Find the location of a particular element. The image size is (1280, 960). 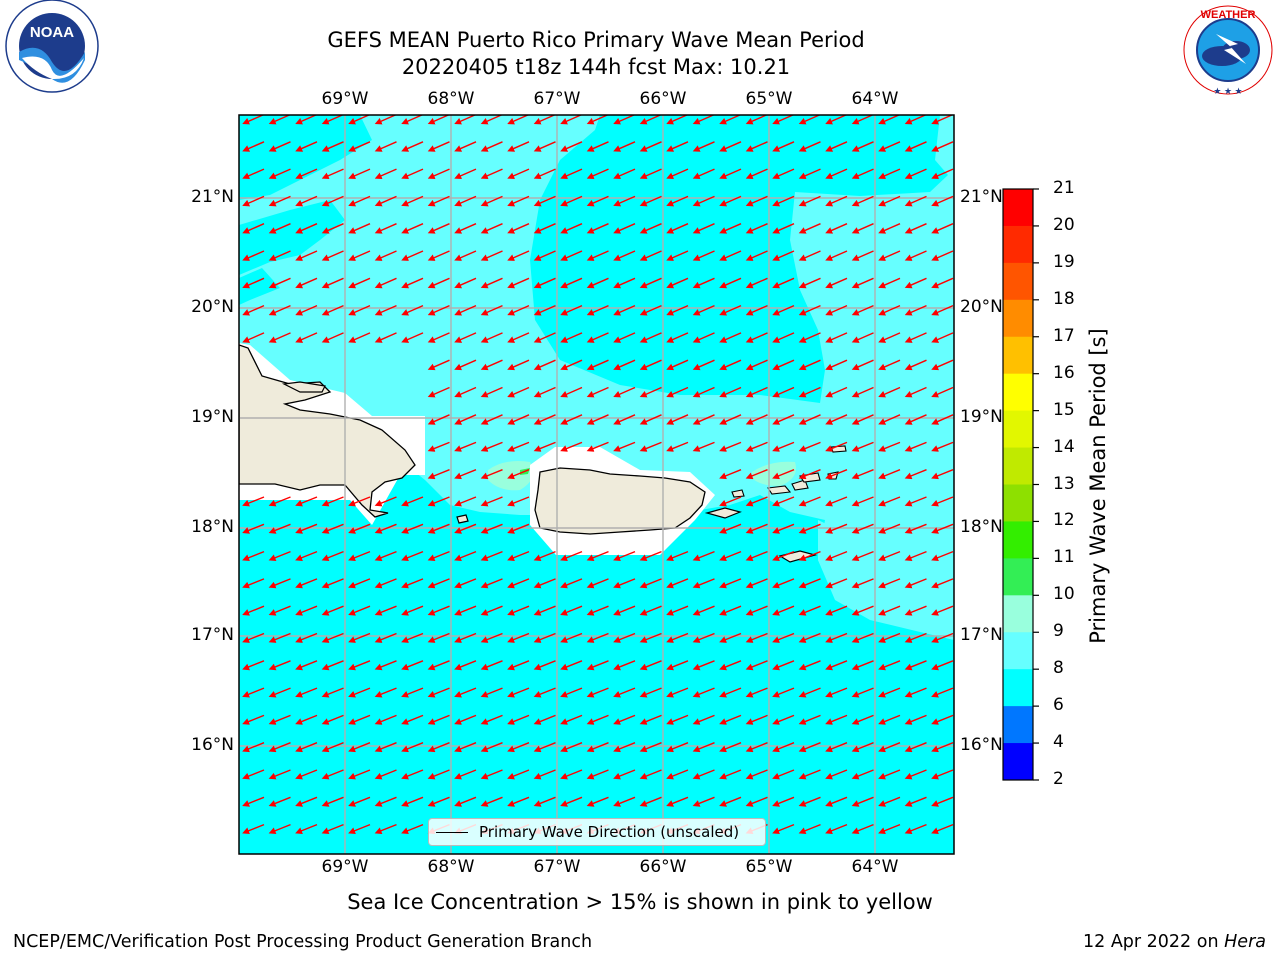

lat-label-right-16n: 16°N is located at coordinates (981, 745).